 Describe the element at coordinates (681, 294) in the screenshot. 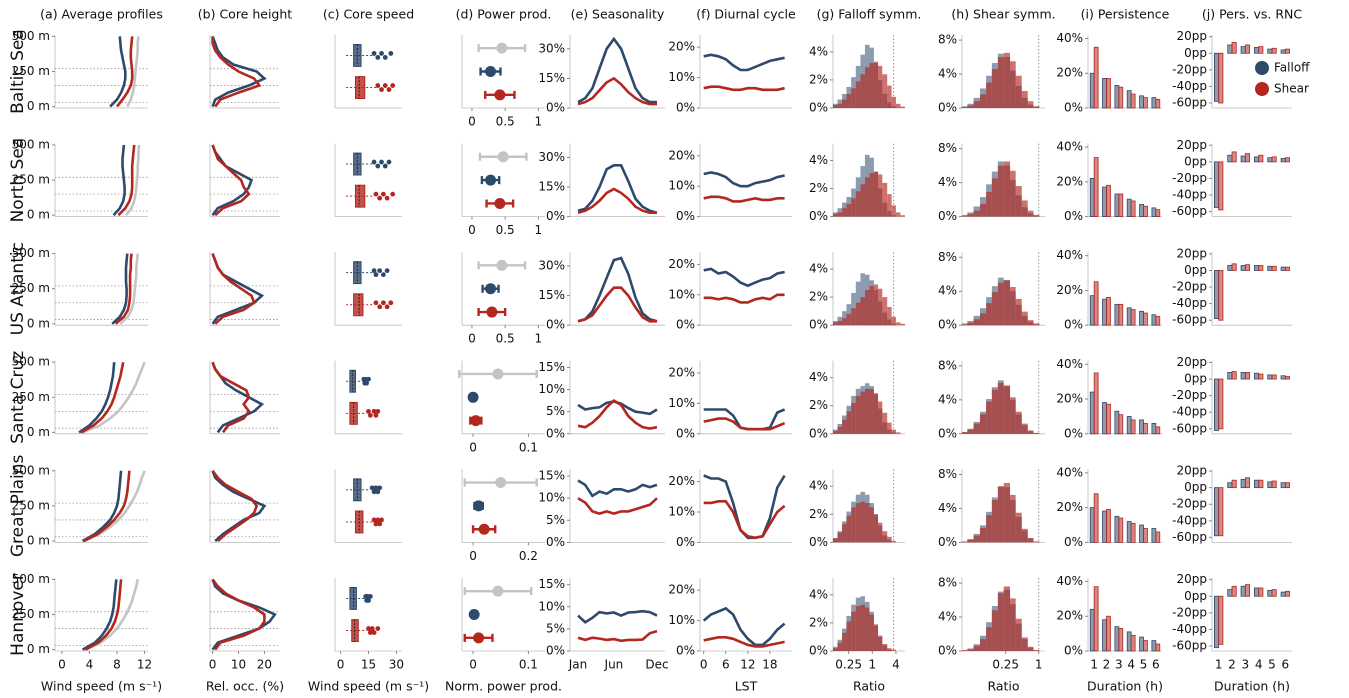

I see `y-tick-label: 10%` at that location.